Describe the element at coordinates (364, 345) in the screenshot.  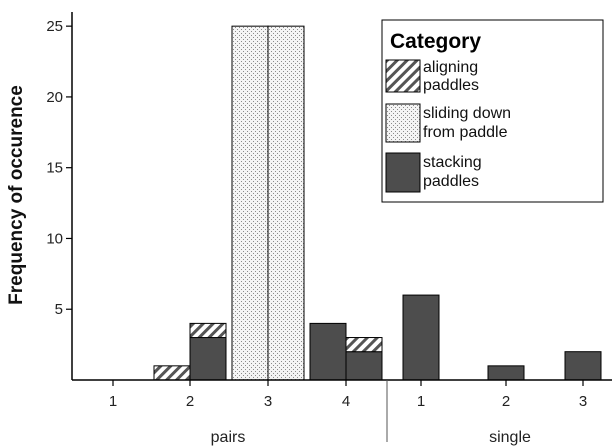
I see `bar-6-aligning` at that location.